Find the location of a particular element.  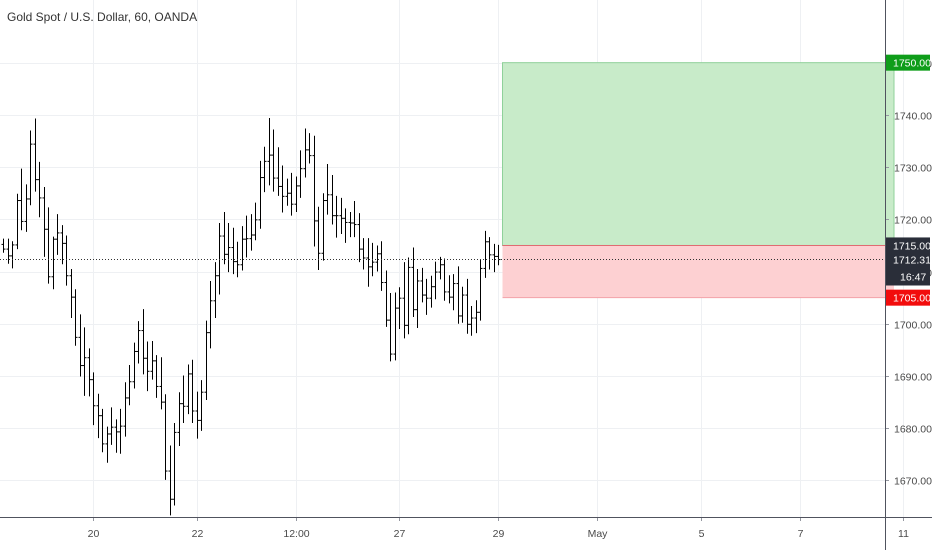

y-tick-label: 1700.000 is located at coordinates (913, 326).